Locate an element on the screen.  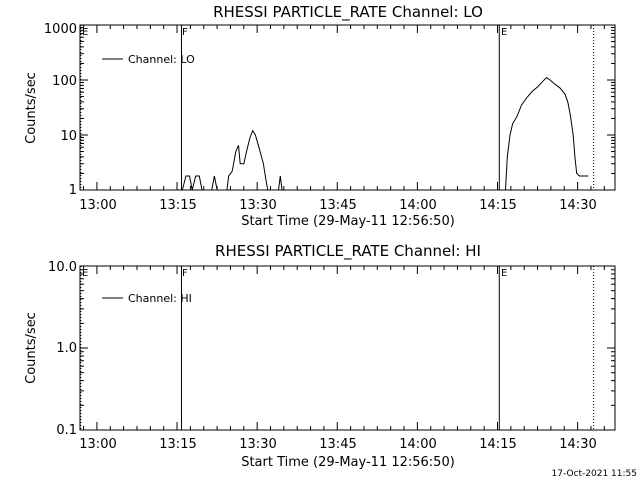
y-tick-labels-hi: 0.1 1.0 10.0 is located at coordinates (62, 349).